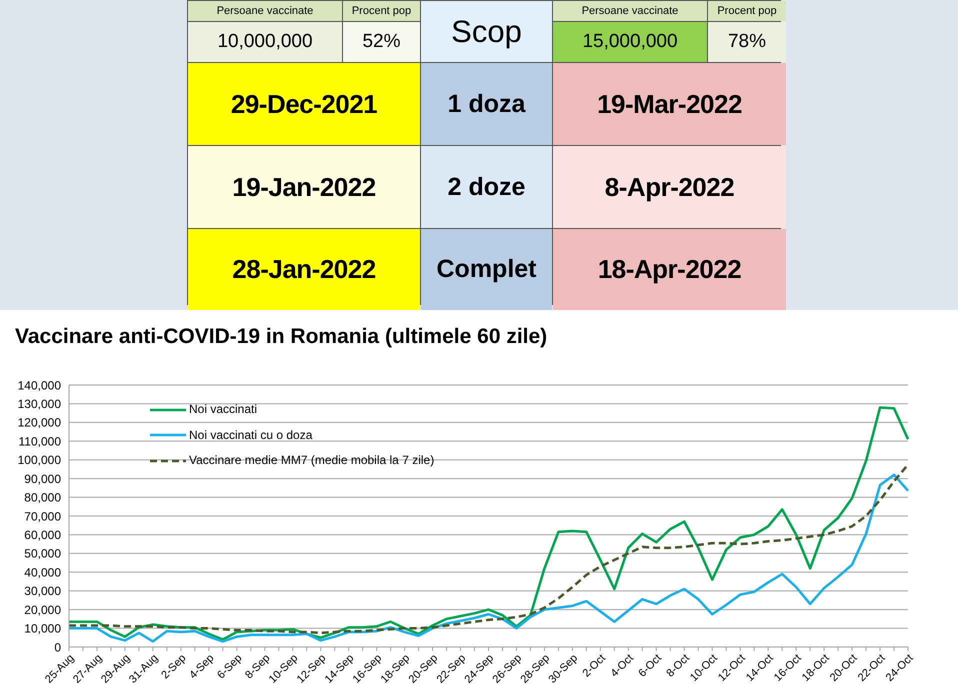 This screenshot has height=700, width=958. I want to click on text: Scop, so click(486, 32).